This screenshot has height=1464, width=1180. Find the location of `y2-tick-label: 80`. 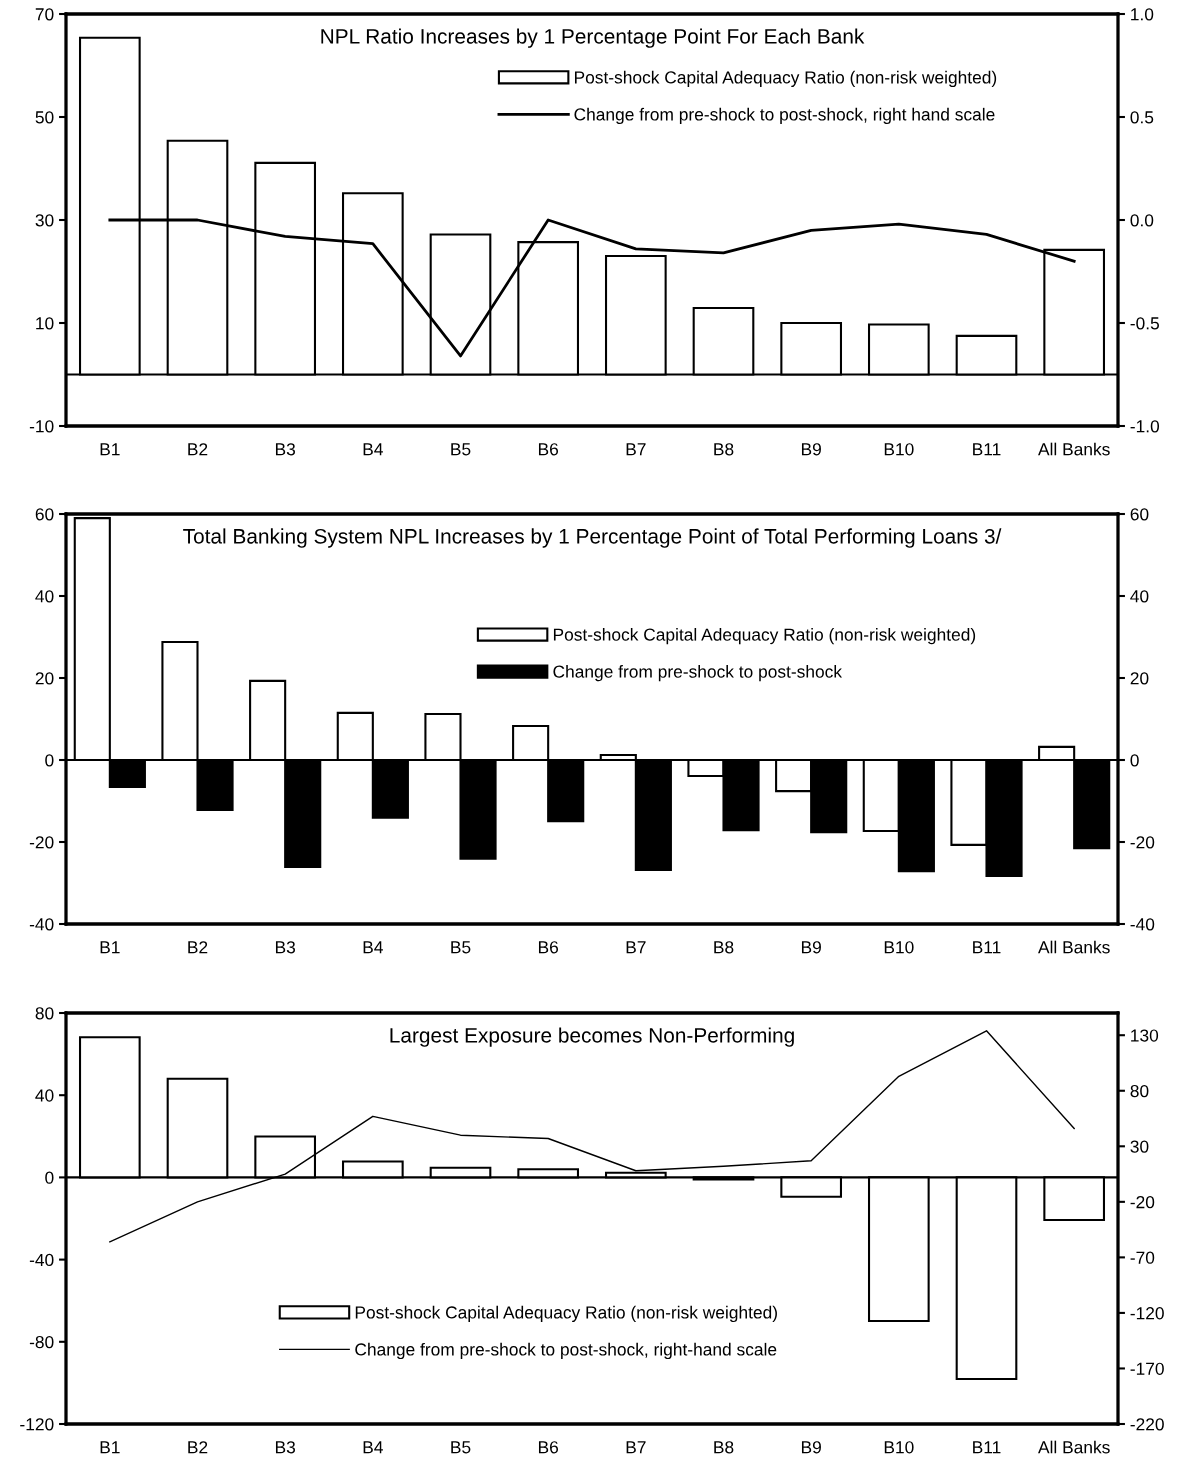

y2-tick-label: 80 is located at coordinates (1139, 1091).